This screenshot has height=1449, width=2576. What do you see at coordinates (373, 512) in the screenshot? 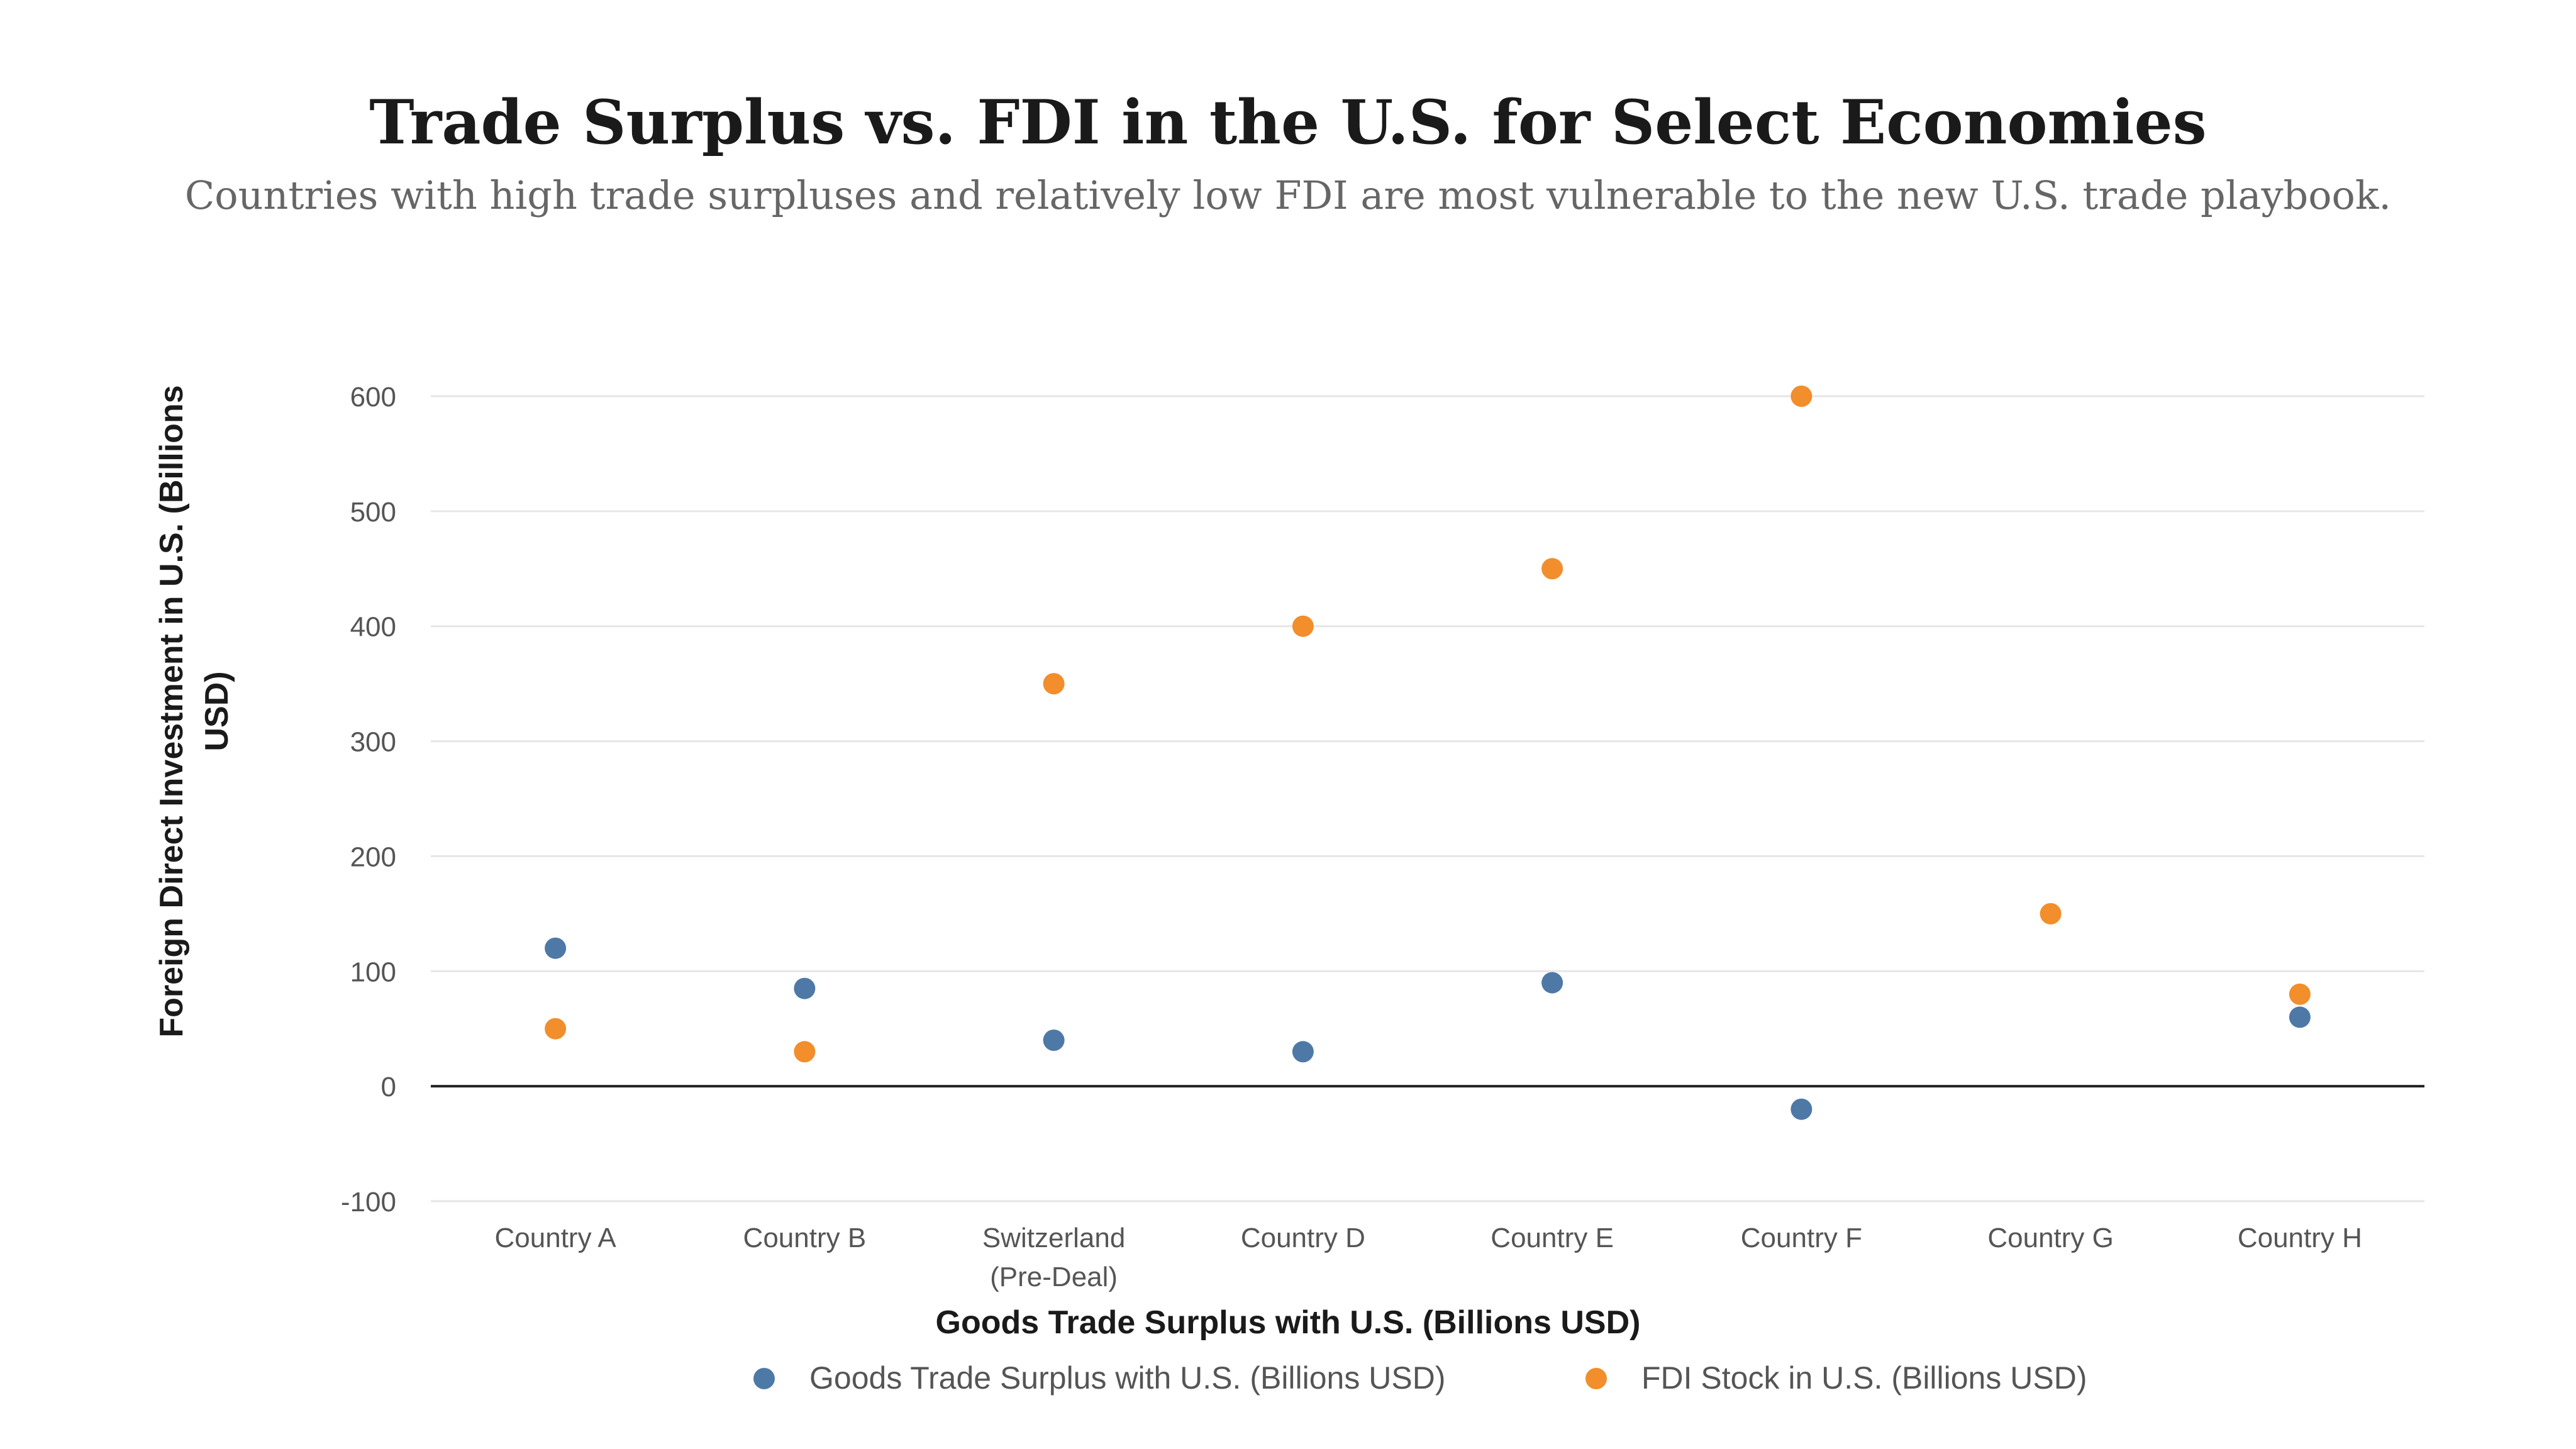
I see `y-tick-label: 500` at bounding box center [373, 512].